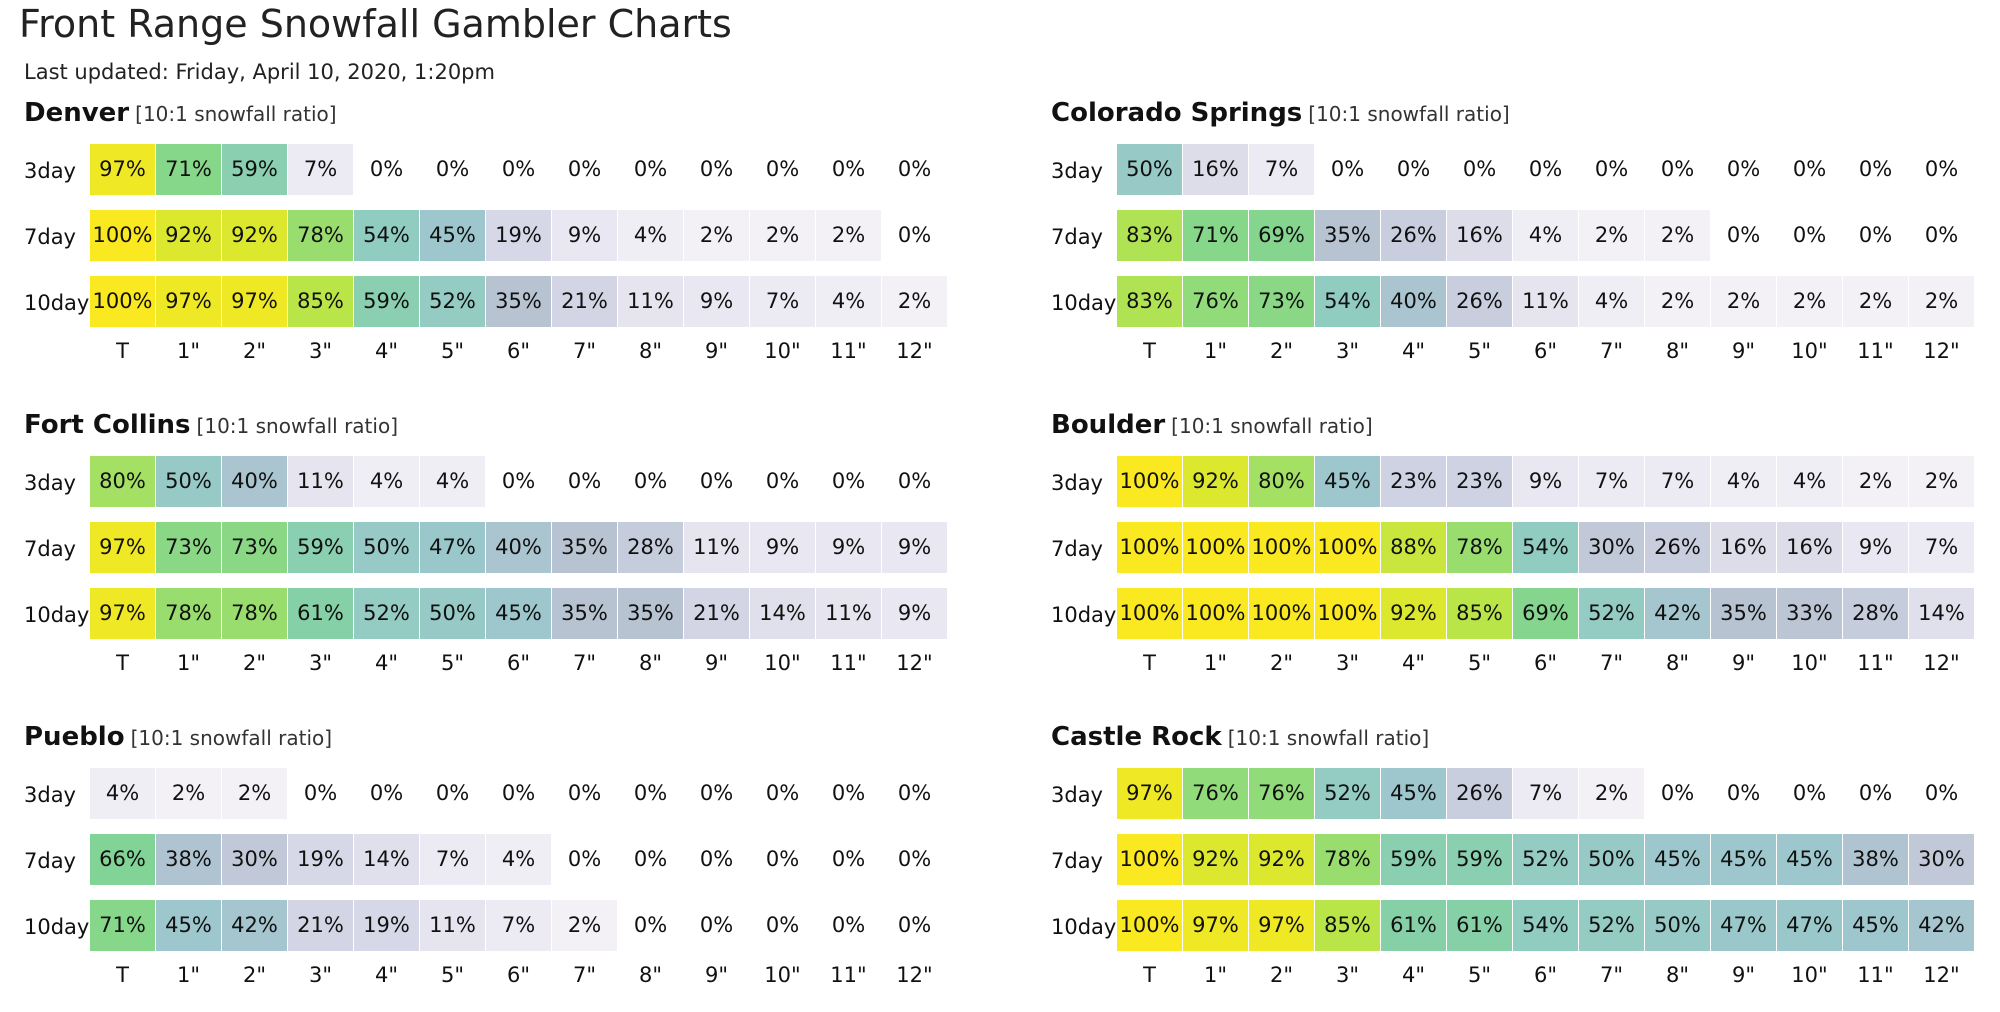 The image size is (2000, 1012). What do you see at coordinates (188, 301) in the screenshot?
I see `heatmap-cell-10day-1in: 97%` at bounding box center [188, 301].